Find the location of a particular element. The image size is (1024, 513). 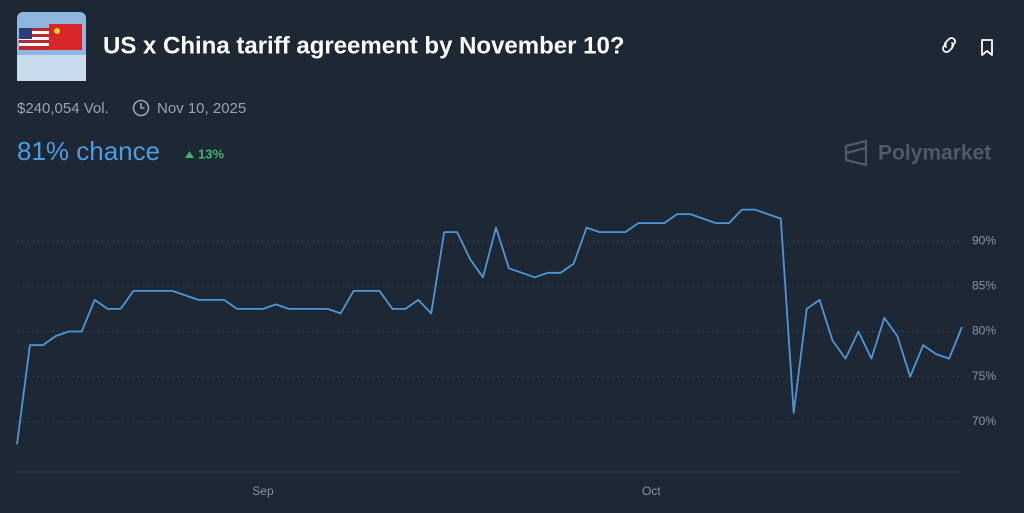

y-tick-label: 70% is located at coordinates (984, 421).